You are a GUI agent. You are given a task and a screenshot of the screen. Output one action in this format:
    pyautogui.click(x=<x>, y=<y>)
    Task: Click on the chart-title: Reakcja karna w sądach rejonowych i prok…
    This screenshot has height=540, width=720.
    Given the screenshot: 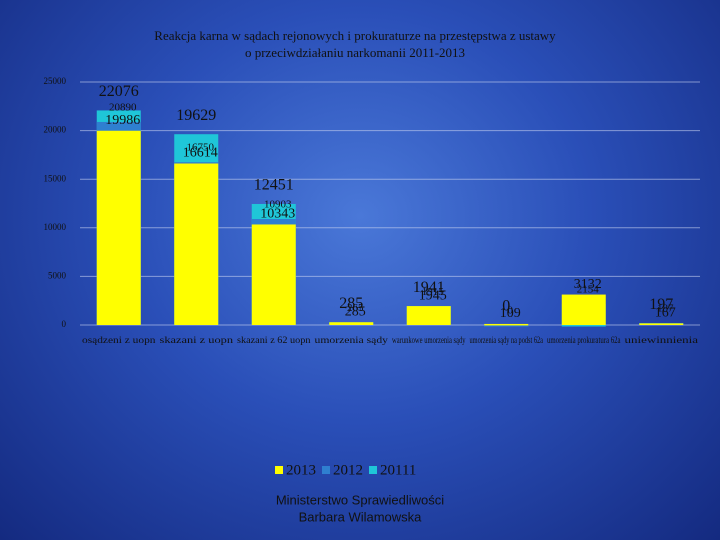 What is the action you would take?
    pyautogui.click(x=355, y=35)
    